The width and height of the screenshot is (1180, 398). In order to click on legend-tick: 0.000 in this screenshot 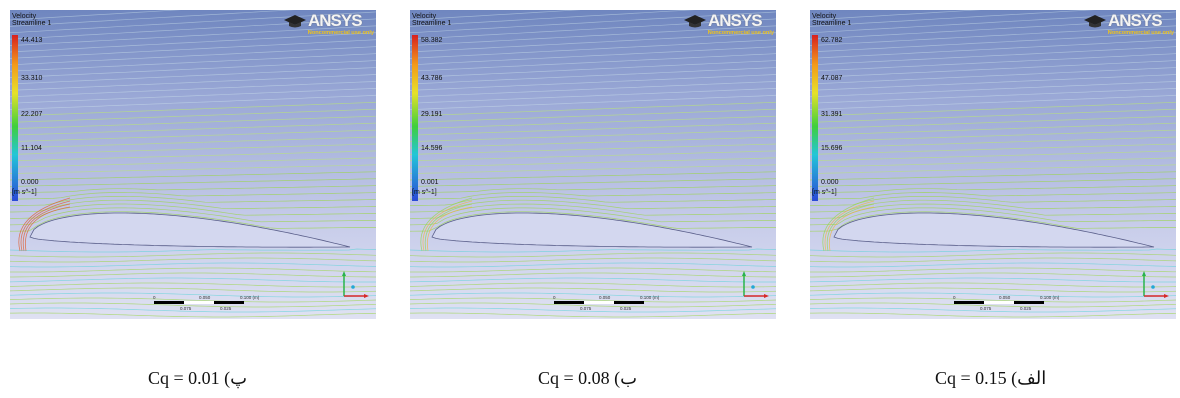, I will do `click(30, 182)`.